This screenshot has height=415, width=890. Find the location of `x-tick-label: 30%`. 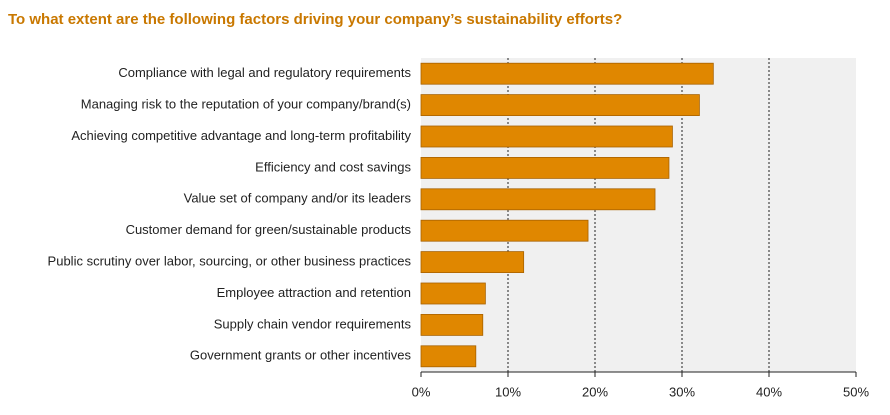

x-tick-label: 30% is located at coordinates (682, 391).